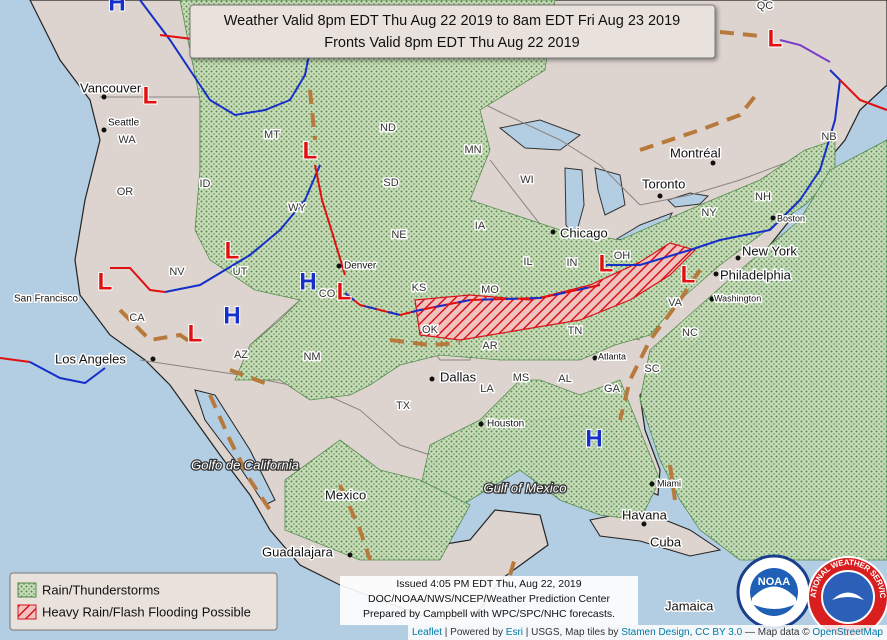 The image size is (887, 640). What do you see at coordinates (777, 632) in the screenshot?
I see `attribution-text: — Map data ©` at bounding box center [777, 632].